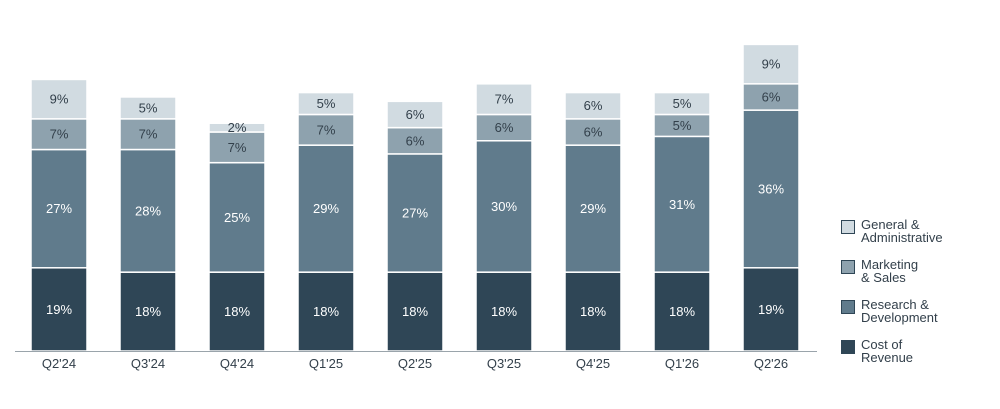 The height and width of the screenshot is (409, 1000). What do you see at coordinates (593, 363) in the screenshot?
I see `x-tick-label-q4-25: Q4'25` at bounding box center [593, 363].